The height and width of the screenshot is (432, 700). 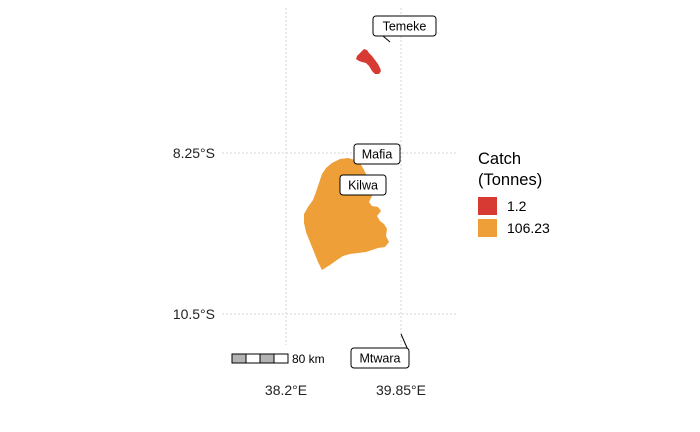 I want to click on legend-label-low: 1.2, so click(x=517, y=206).